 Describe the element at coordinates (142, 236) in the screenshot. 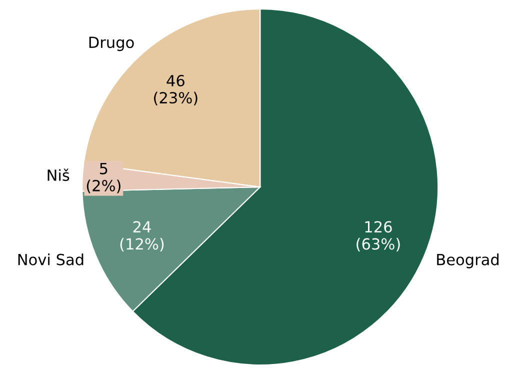

I see `data-label: 24 (12%)` at that location.